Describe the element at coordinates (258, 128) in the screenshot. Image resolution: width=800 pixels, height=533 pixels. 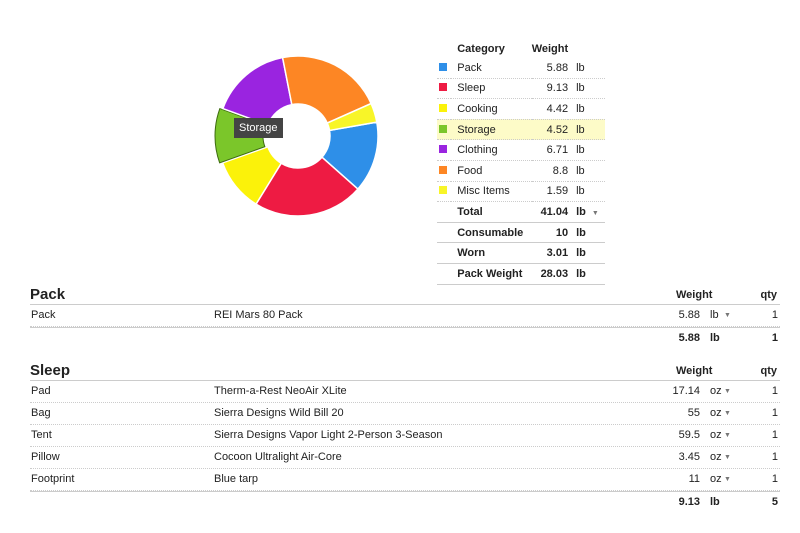
I see `chart-tooltip: Storage` at that location.